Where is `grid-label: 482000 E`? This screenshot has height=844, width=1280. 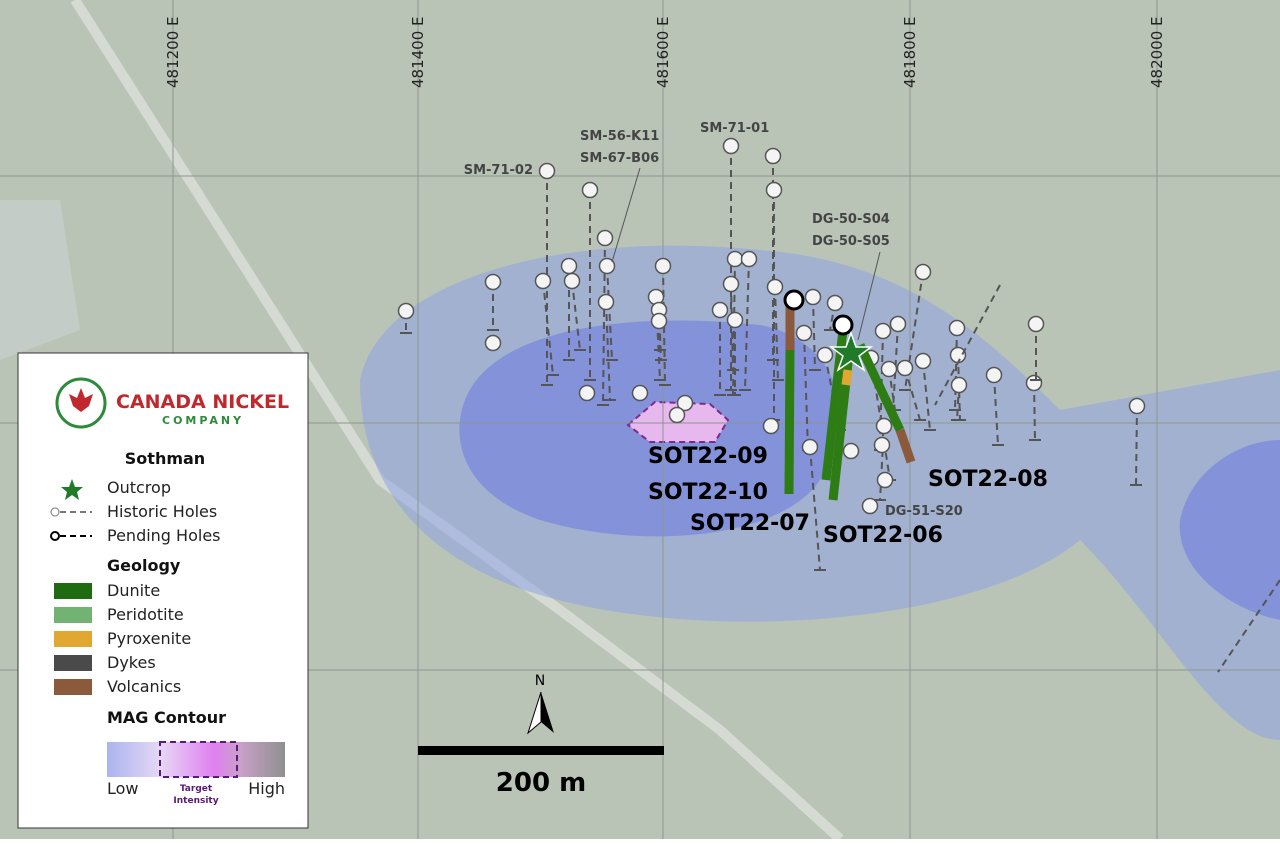 grid-label: 482000 E is located at coordinates (1157, 52).